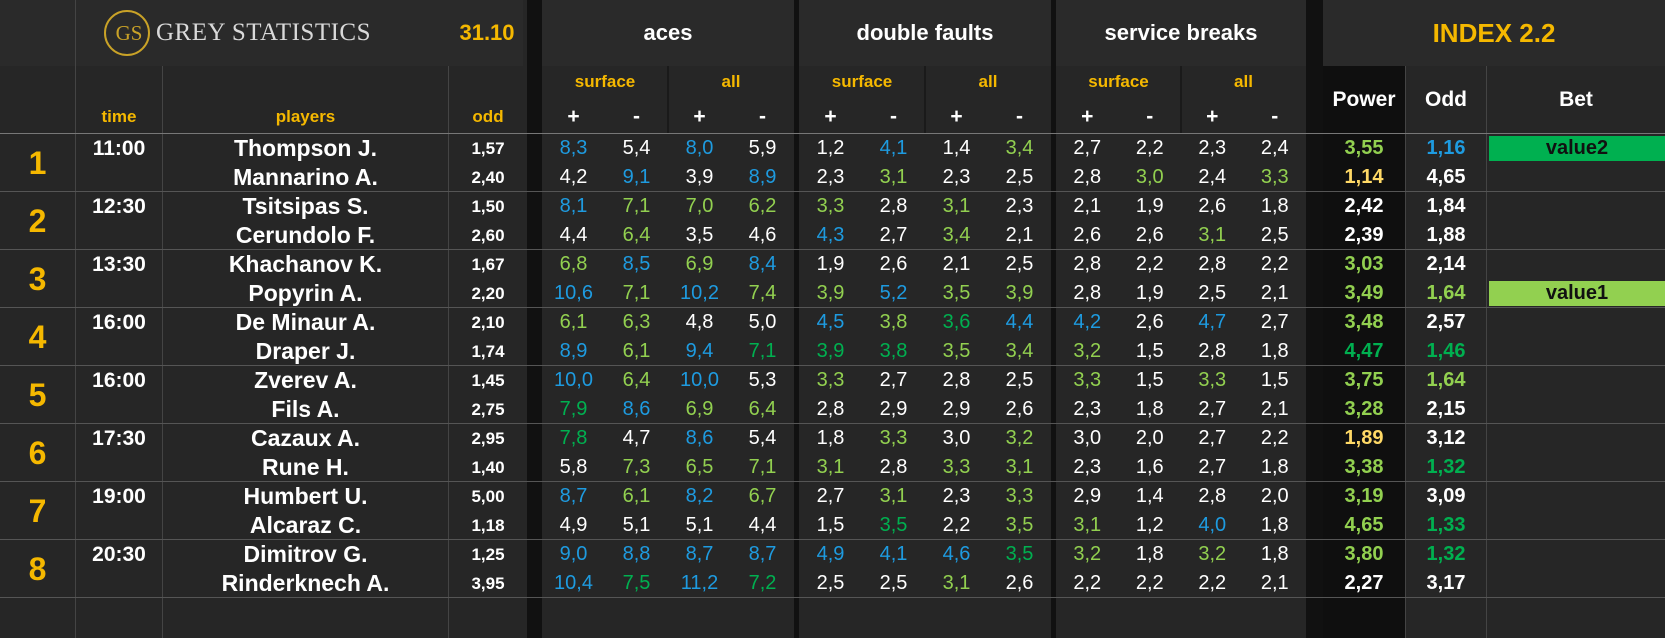 This screenshot has height=638, width=1665. What do you see at coordinates (1364, 177) in the screenshot?
I see `power-value: 1,14` at bounding box center [1364, 177].